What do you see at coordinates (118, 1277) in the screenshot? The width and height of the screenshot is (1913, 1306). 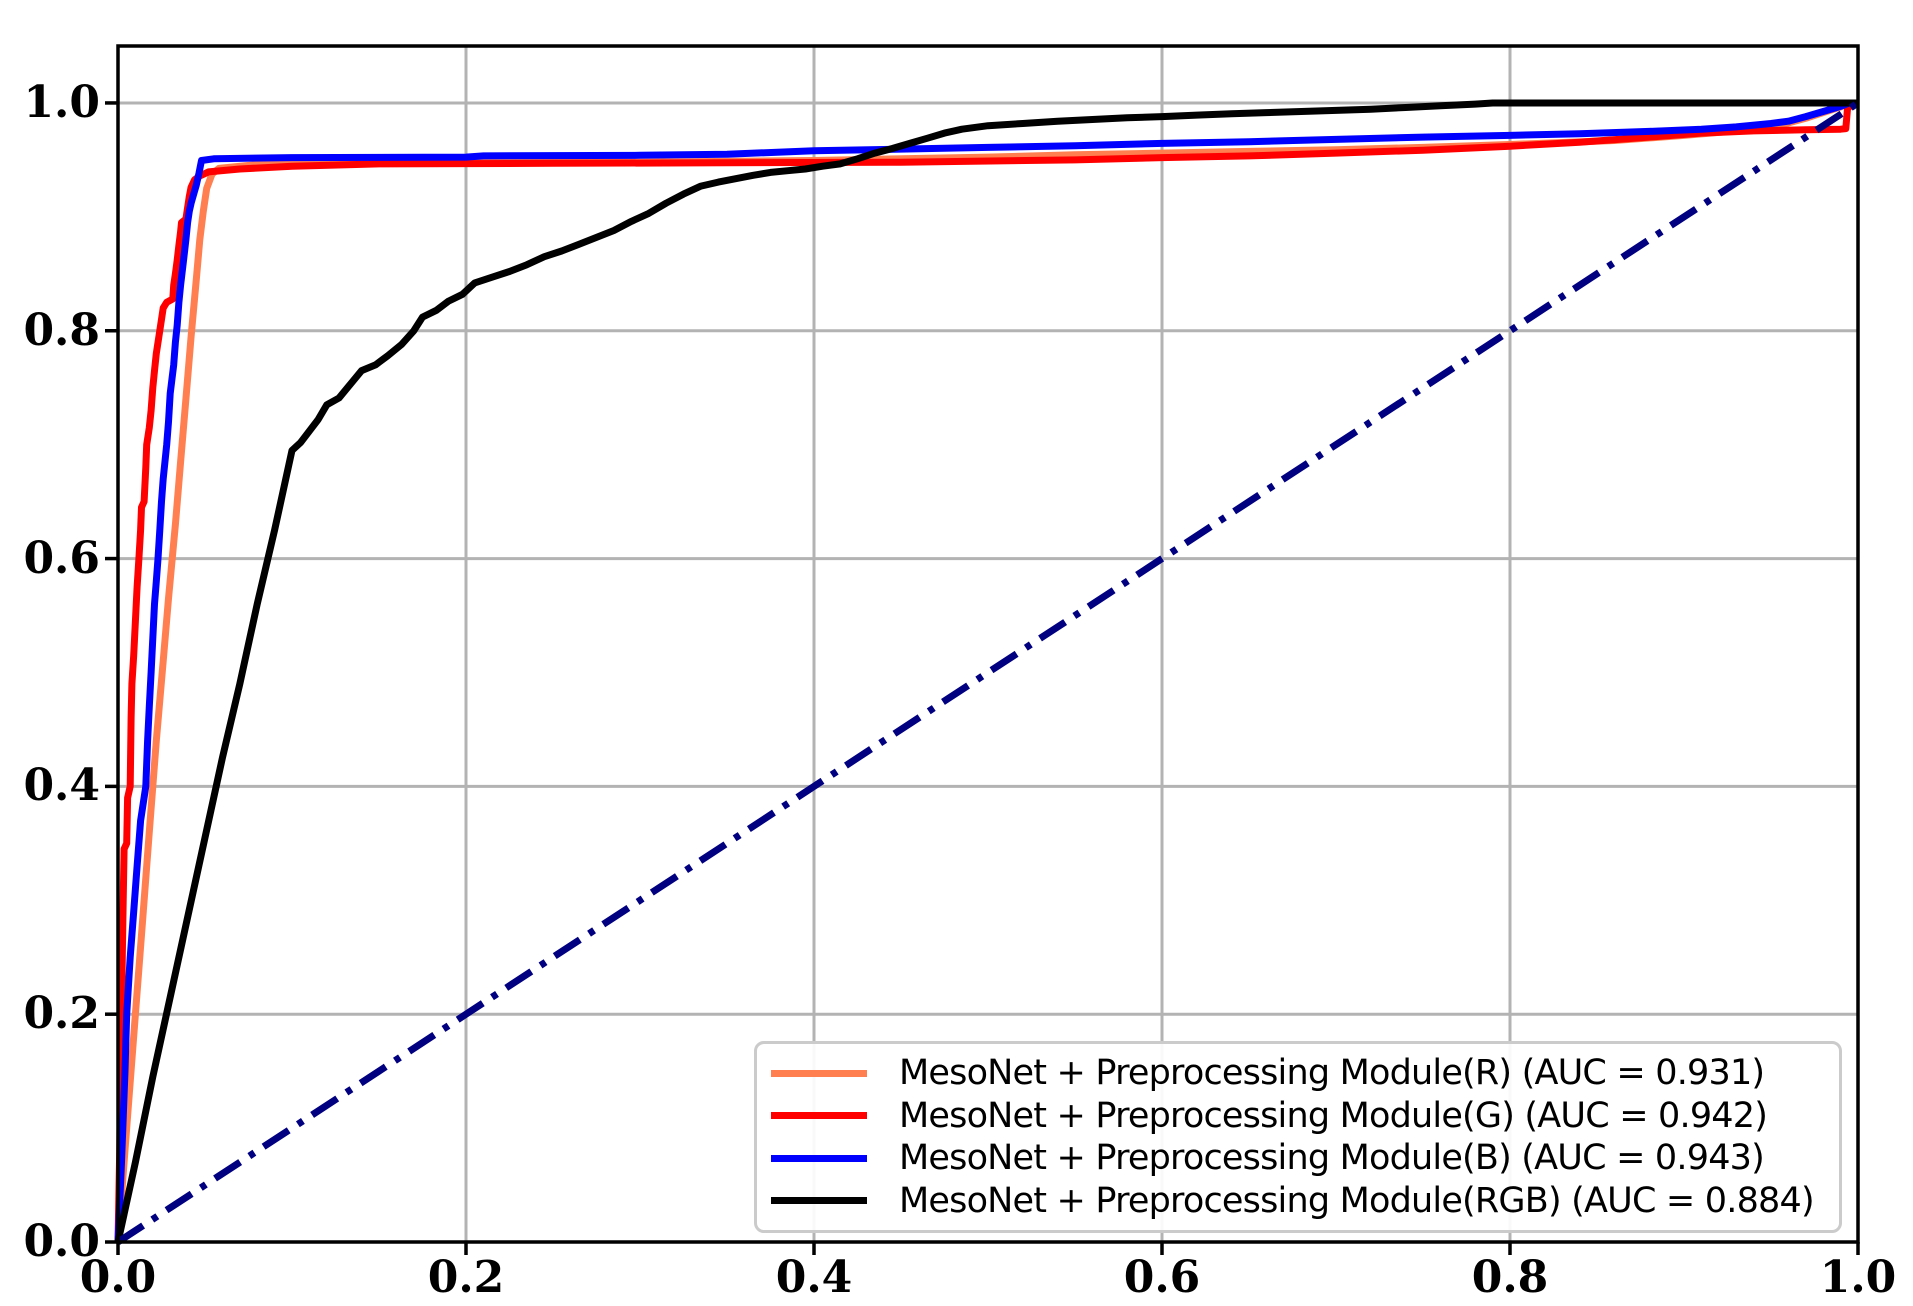 I see `x-tick-label-0.0: 0.0` at bounding box center [118, 1277].